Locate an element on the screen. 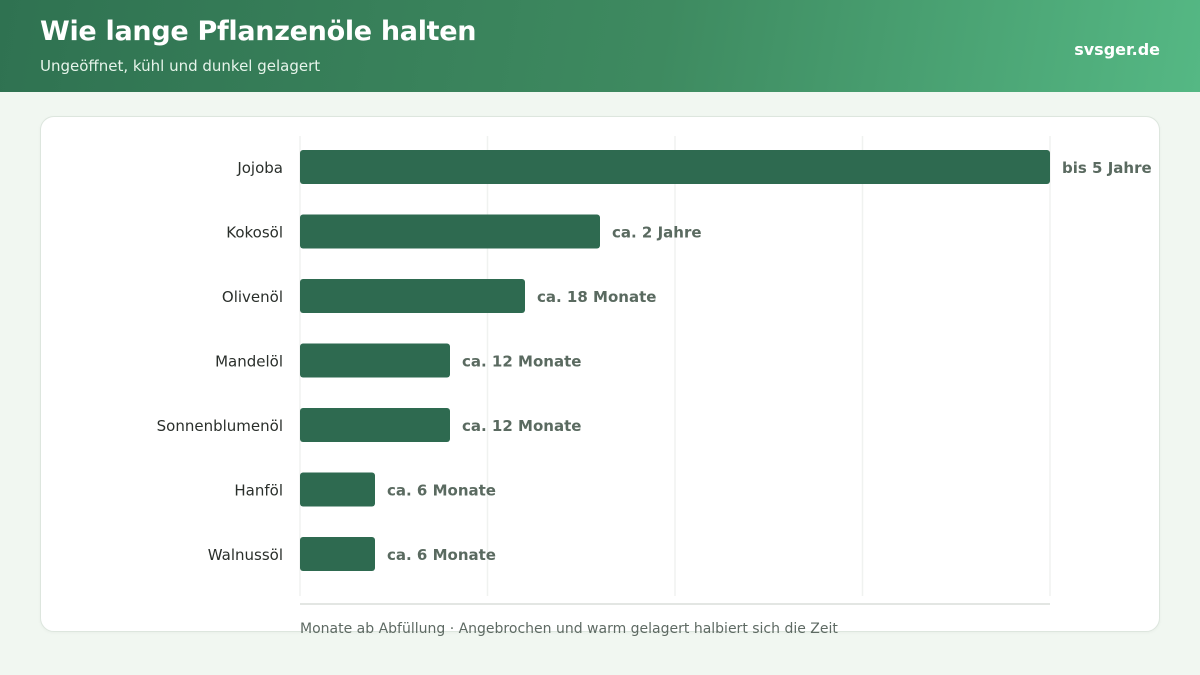 The image size is (1200, 675). category-label: Jojoba is located at coordinates (259, 168).